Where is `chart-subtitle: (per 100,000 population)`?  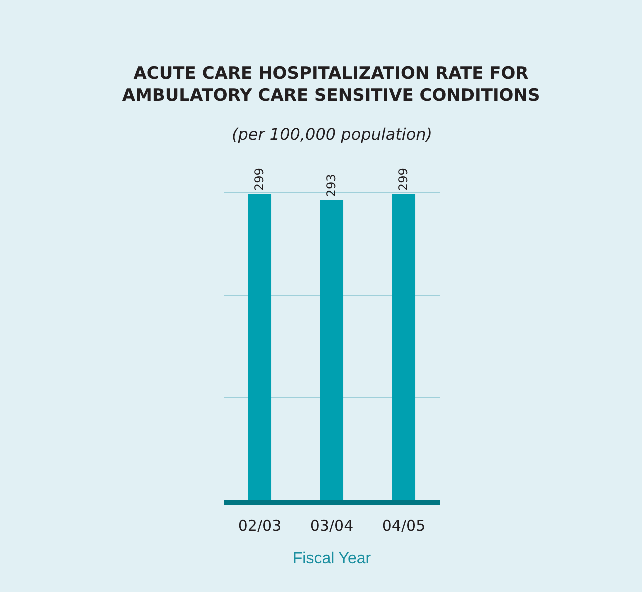 chart-subtitle: (per 100,000 population) is located at coordinates (332, 134).